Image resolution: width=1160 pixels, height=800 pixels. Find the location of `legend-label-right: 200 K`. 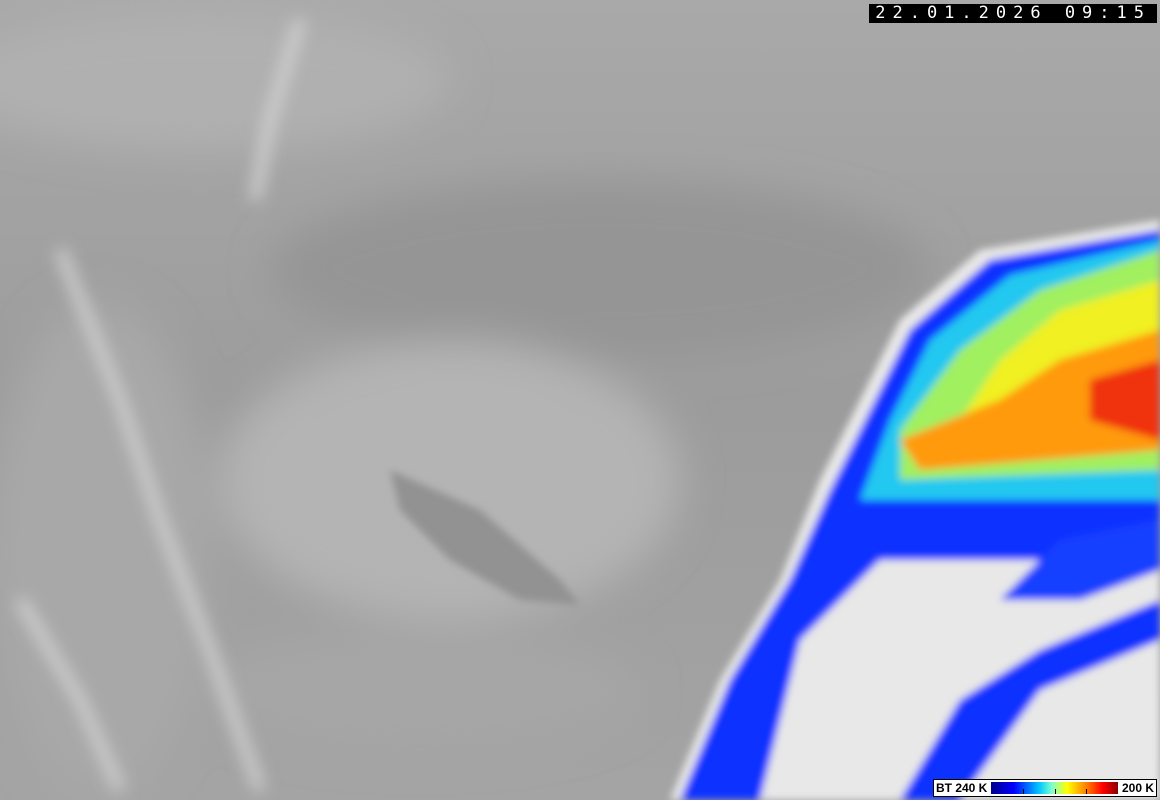

legend-label-right: 200 K is located at coordinates (1137, 788).